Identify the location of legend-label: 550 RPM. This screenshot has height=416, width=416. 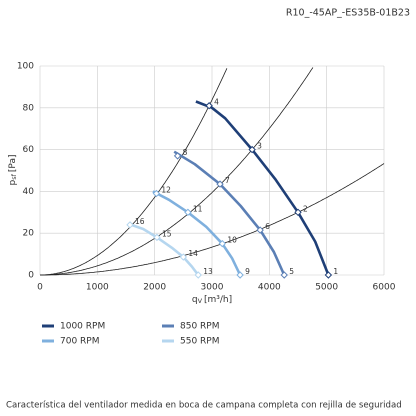
(200, 342).